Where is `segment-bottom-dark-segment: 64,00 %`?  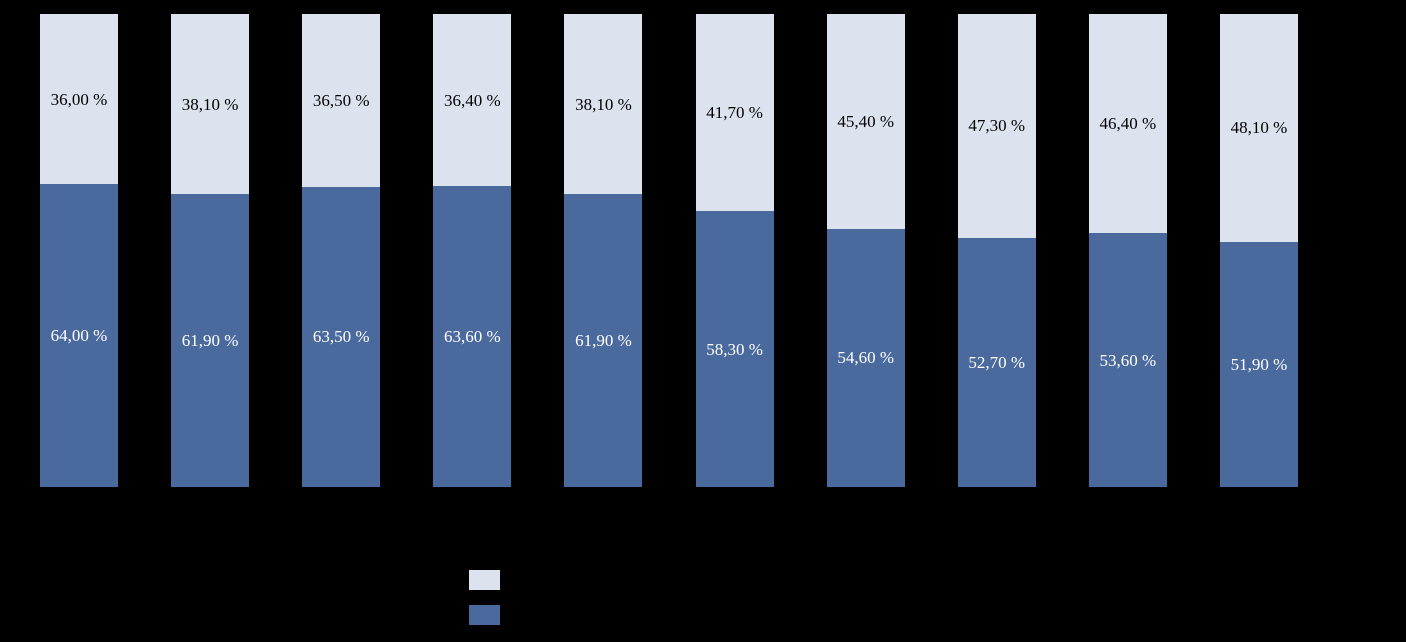
segment-bottom-dark-segment: 64,00 % is located at coordinates (79, 335).